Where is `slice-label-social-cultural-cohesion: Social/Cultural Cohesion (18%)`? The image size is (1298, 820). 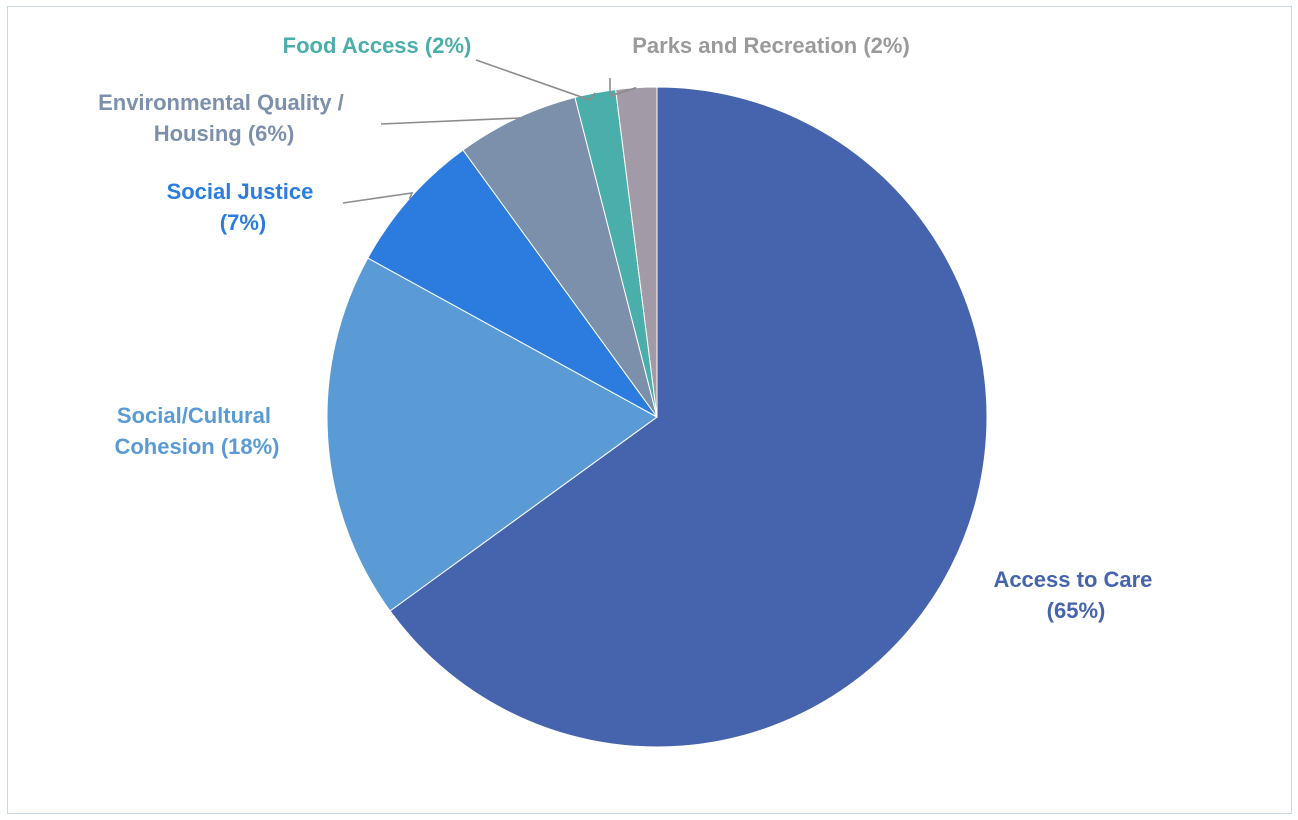 slice-label-social-cultural-cohesion: Social/Cultural Cohesion (18%) is located at coordinates (196, 431).